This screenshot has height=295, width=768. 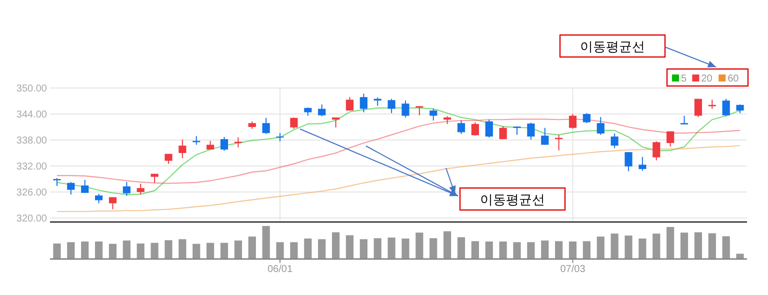 I want to click on y-tick-label: 338.00, so click(x=32, y=141).